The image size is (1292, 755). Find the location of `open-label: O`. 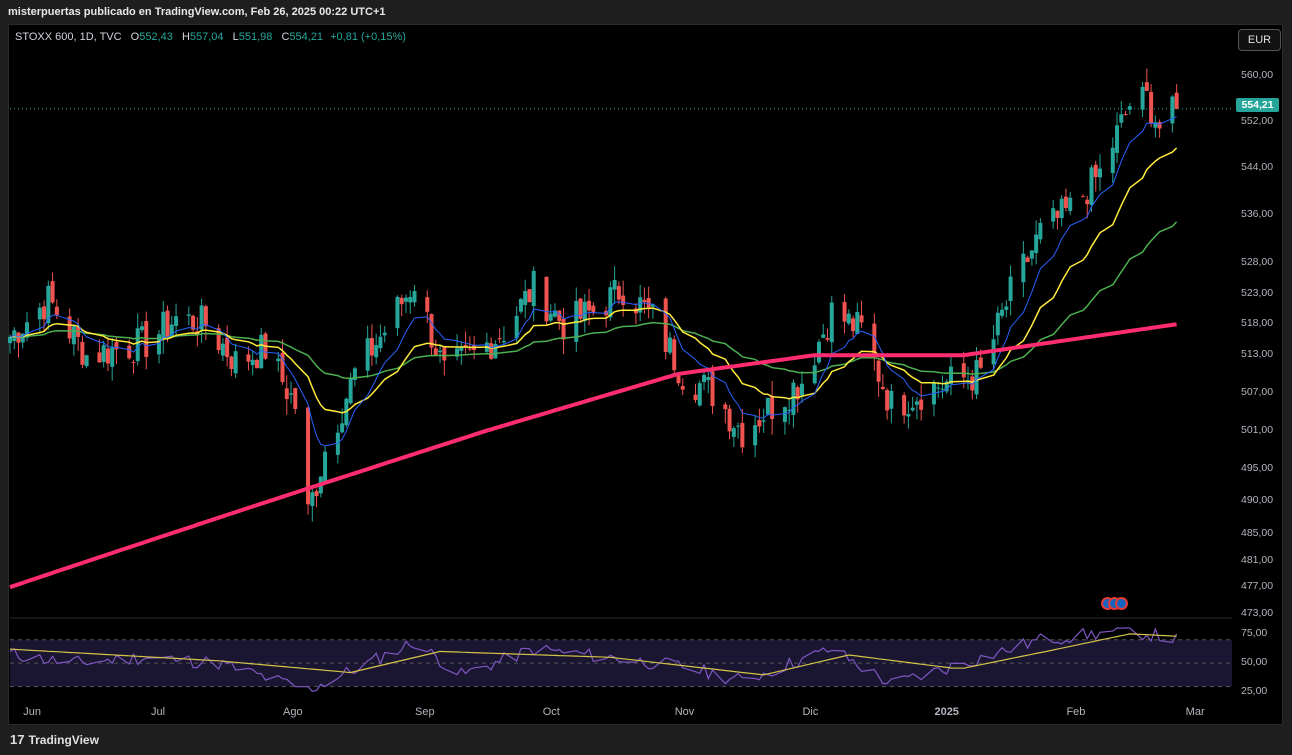

open-label: O is located at coordinates (135, 37).